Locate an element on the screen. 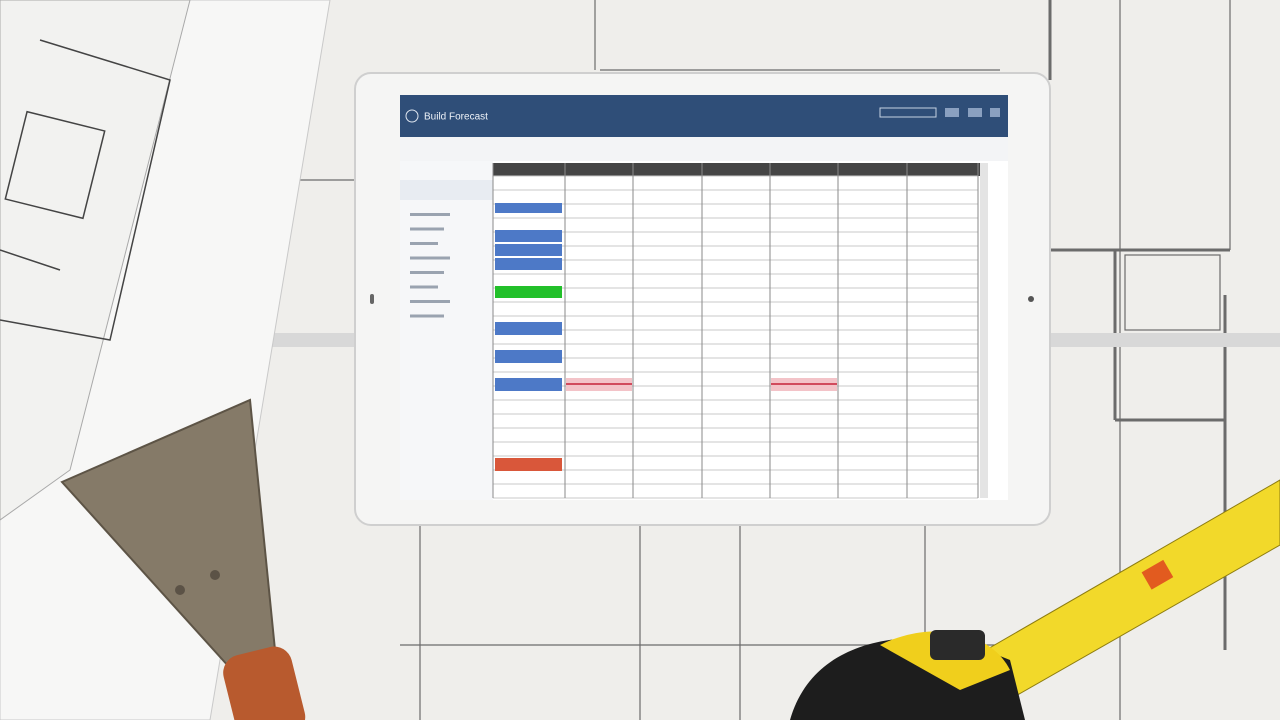 The height and width of the screenshot is (720, 1280). grid-header is located at coordinates (736, 169).